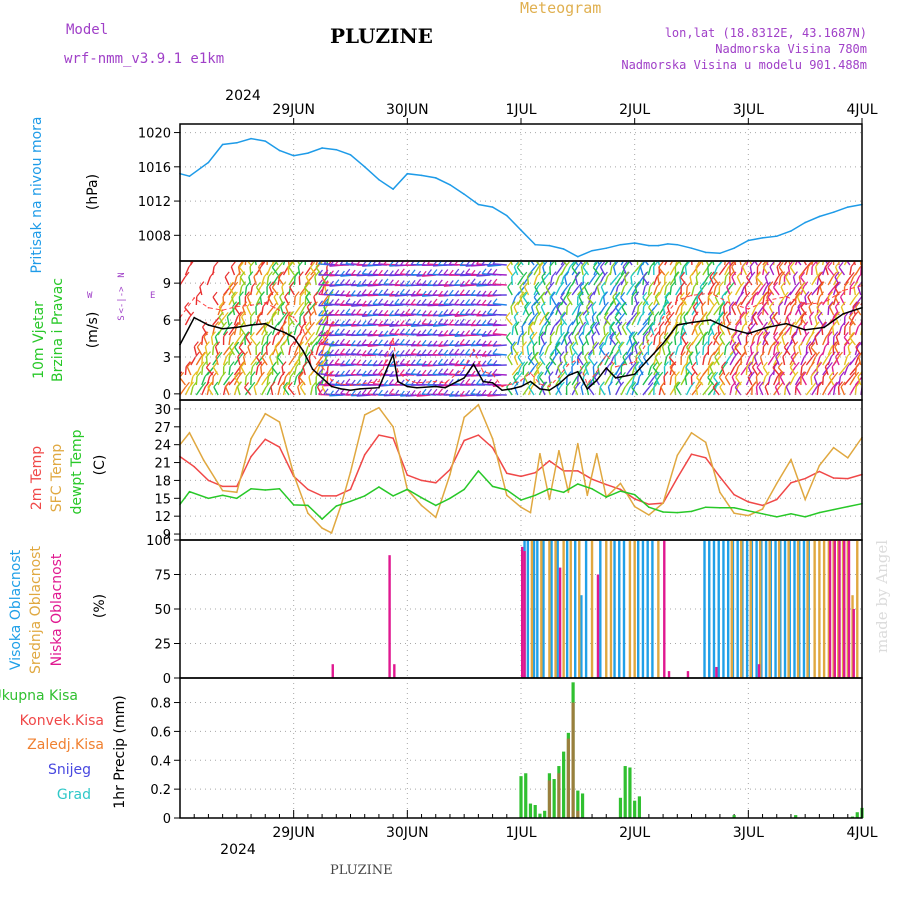 The width and height of the screenshot is (900, 900). I want to click on precip-panel: 00.20.40.60.8, so click(507, 752).